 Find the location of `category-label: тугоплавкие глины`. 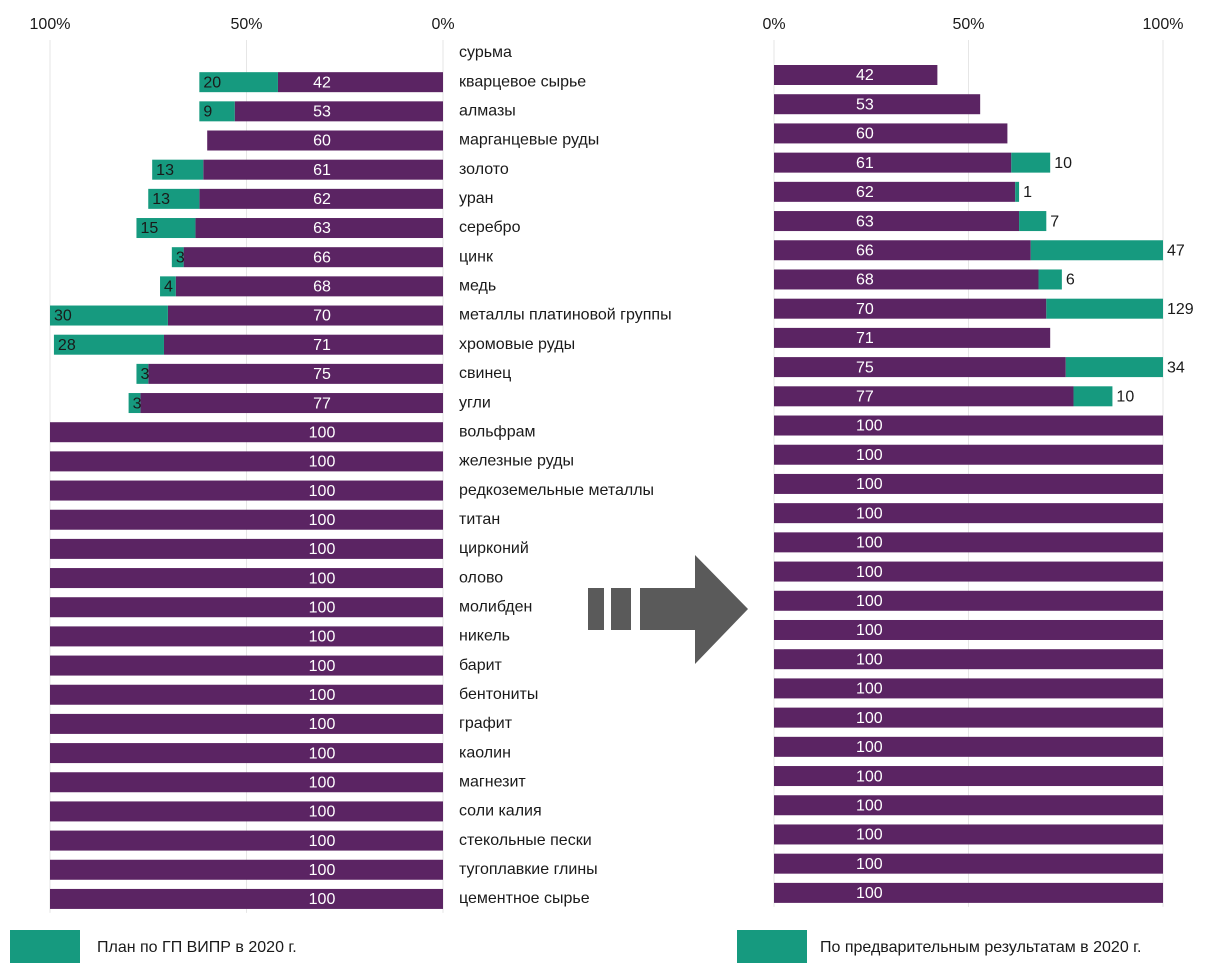

category-label: тугоплавкие глины is located at coordinates (528, 869).